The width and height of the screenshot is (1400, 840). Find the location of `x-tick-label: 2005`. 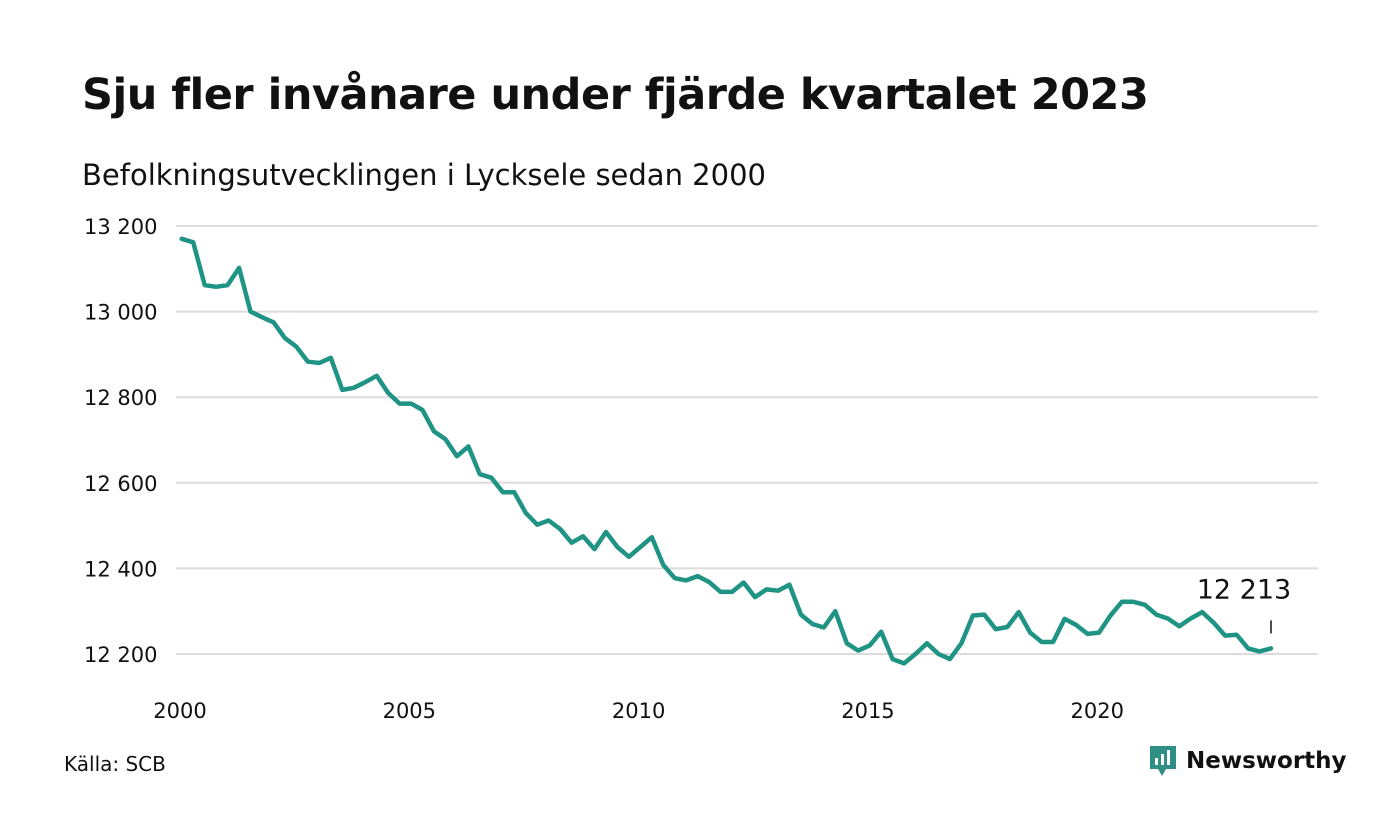

x-tick-label: 2005 is located at coordinates (409, 711).